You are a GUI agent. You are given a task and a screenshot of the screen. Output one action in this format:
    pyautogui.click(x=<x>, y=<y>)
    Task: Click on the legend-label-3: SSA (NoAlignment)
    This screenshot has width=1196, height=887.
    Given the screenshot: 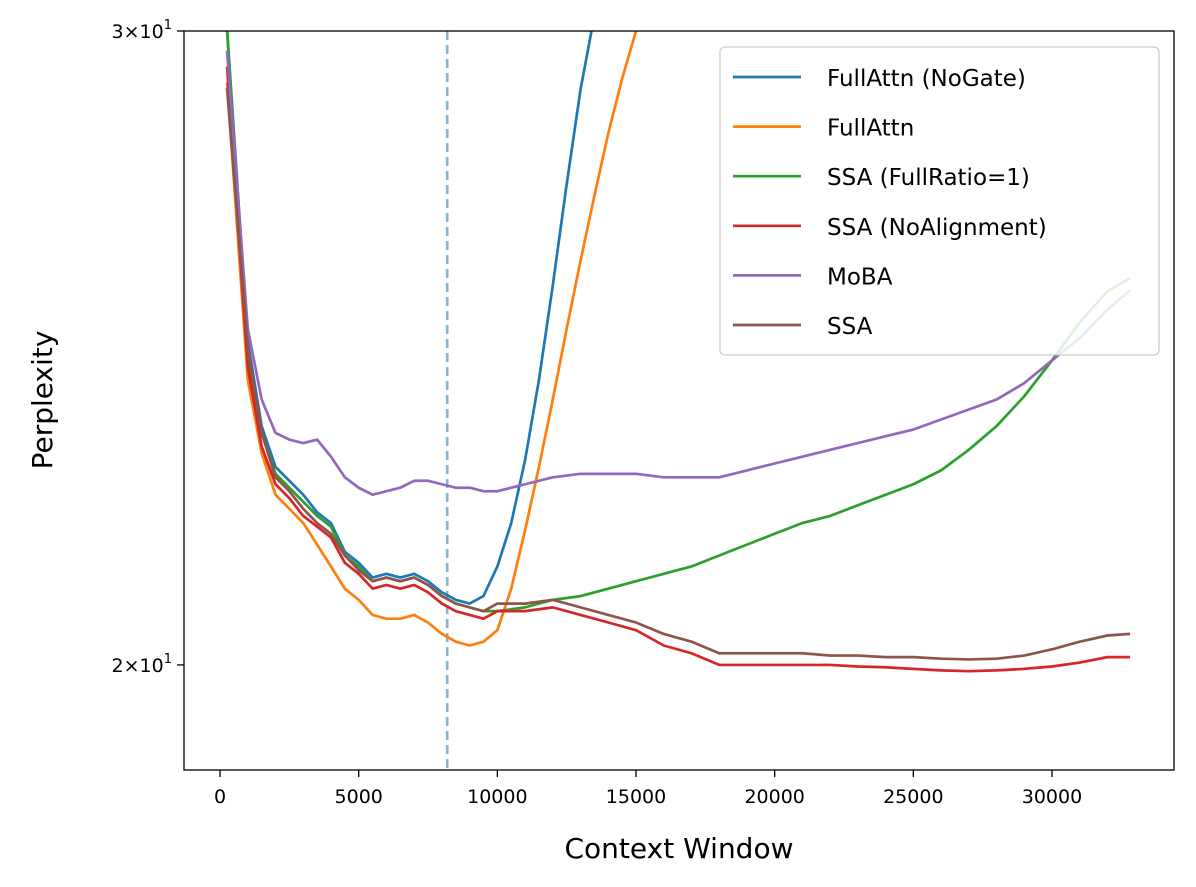 What is the action you would take?
    pyautogui.click(x=937, y=228)
    